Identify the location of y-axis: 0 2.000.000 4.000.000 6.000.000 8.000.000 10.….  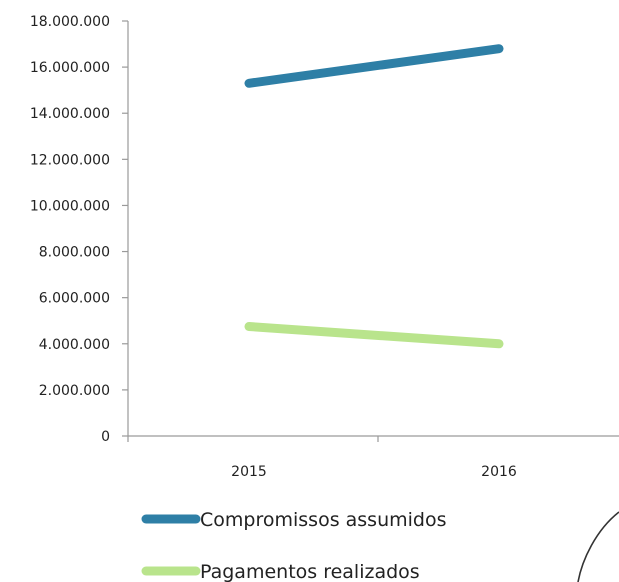
(79, 229).